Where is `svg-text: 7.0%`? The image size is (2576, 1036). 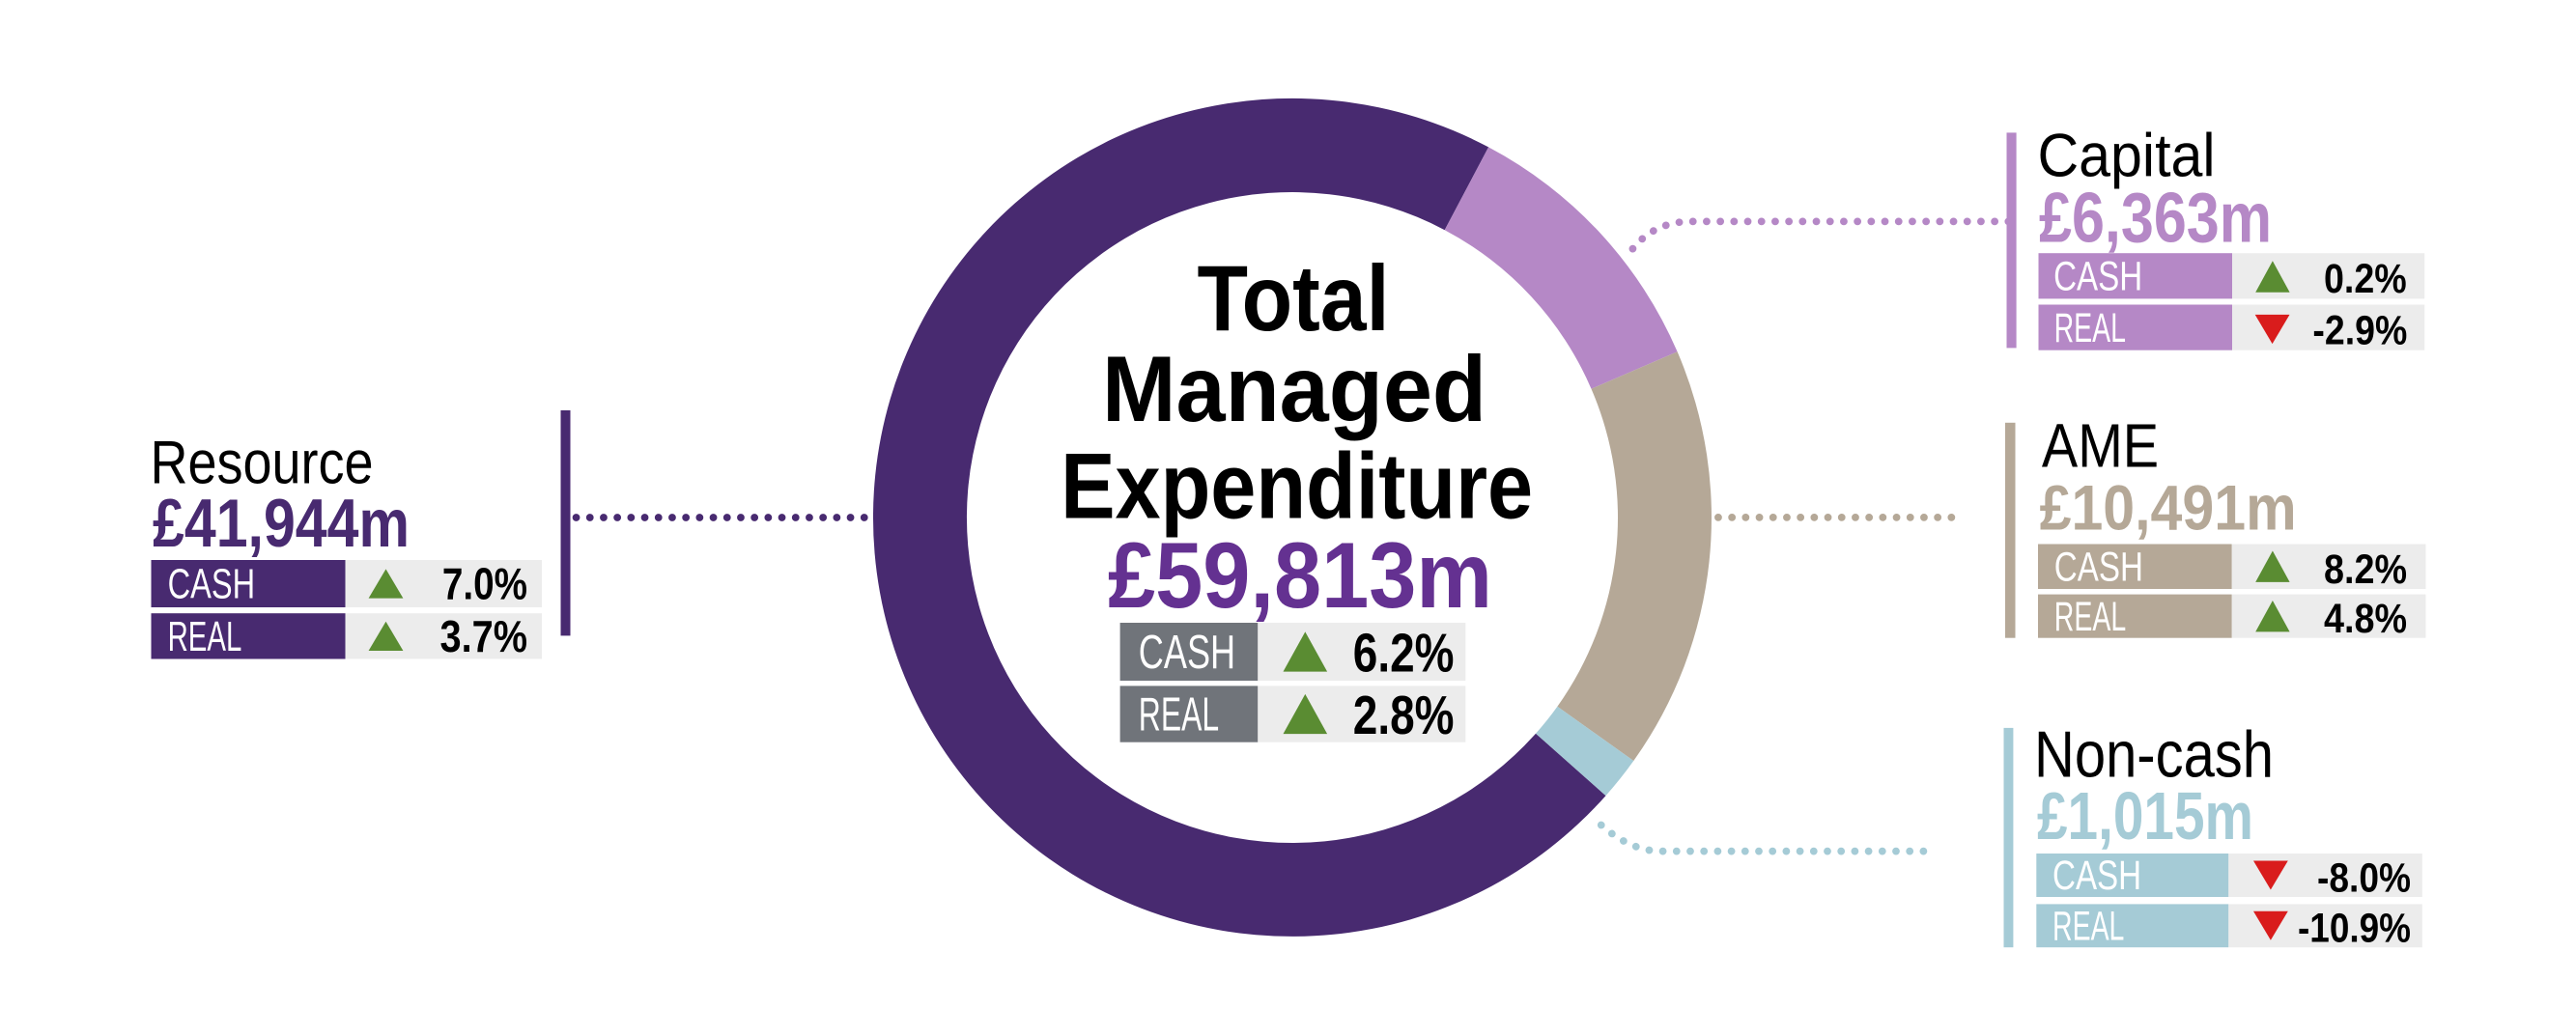 svg-text: 7.0% is located at coordinates (484, 583).